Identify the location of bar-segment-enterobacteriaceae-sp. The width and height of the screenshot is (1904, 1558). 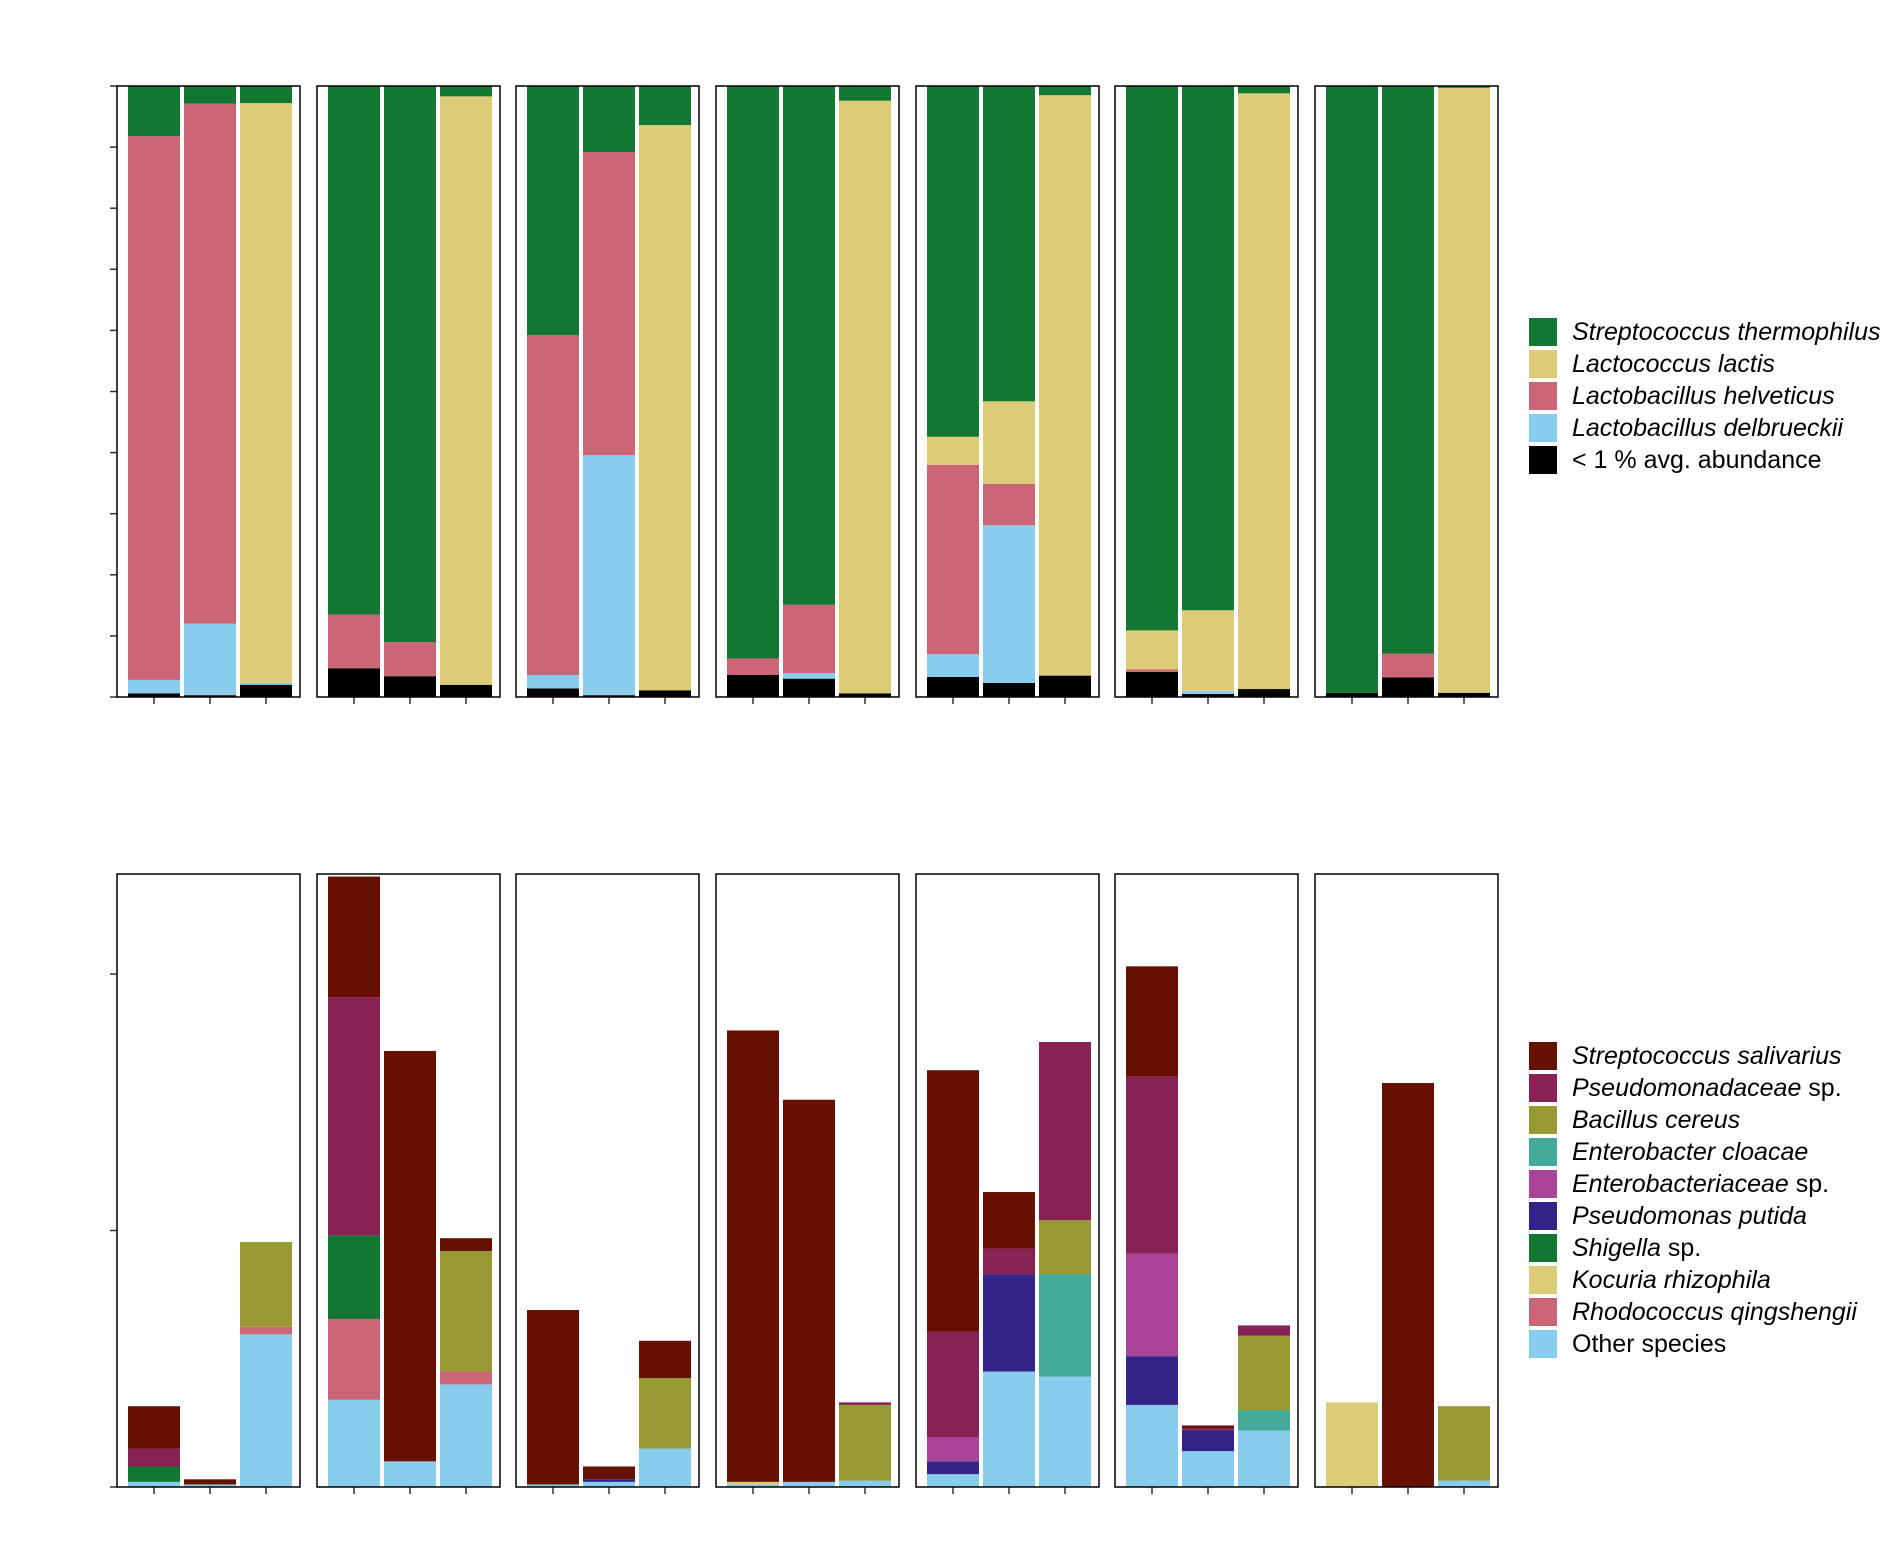
(1152, 1305).